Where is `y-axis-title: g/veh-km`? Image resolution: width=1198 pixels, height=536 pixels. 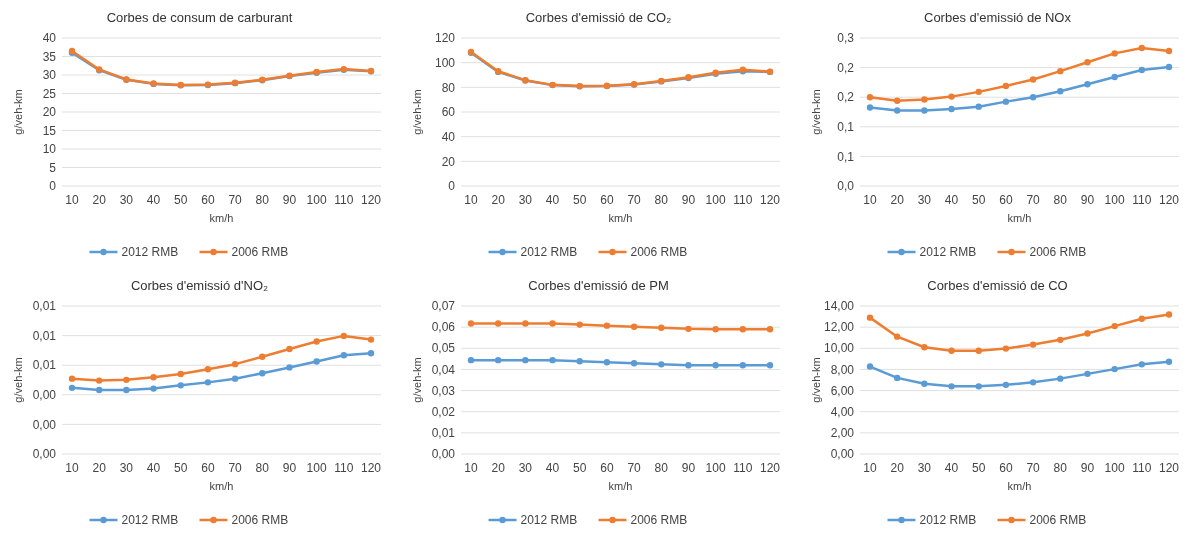 y-axis-title: g/veh-km is located at coordinates (816, 380).